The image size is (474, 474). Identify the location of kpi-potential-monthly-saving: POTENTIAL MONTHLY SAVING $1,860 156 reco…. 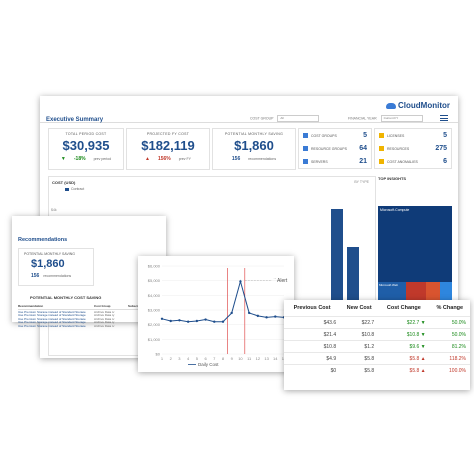
(254, 149).